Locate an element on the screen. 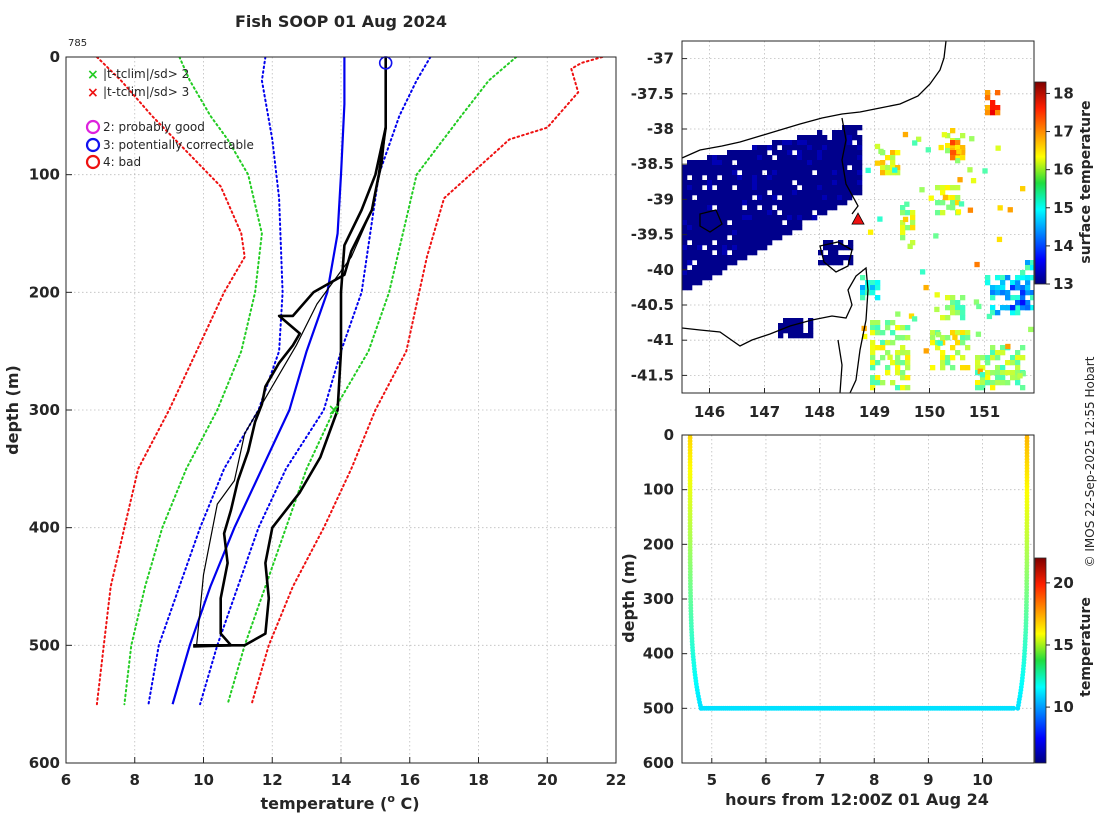 The width and height of the screenshot is (1100, 820). legend-x-green: × is located at coordinates (93, 75).